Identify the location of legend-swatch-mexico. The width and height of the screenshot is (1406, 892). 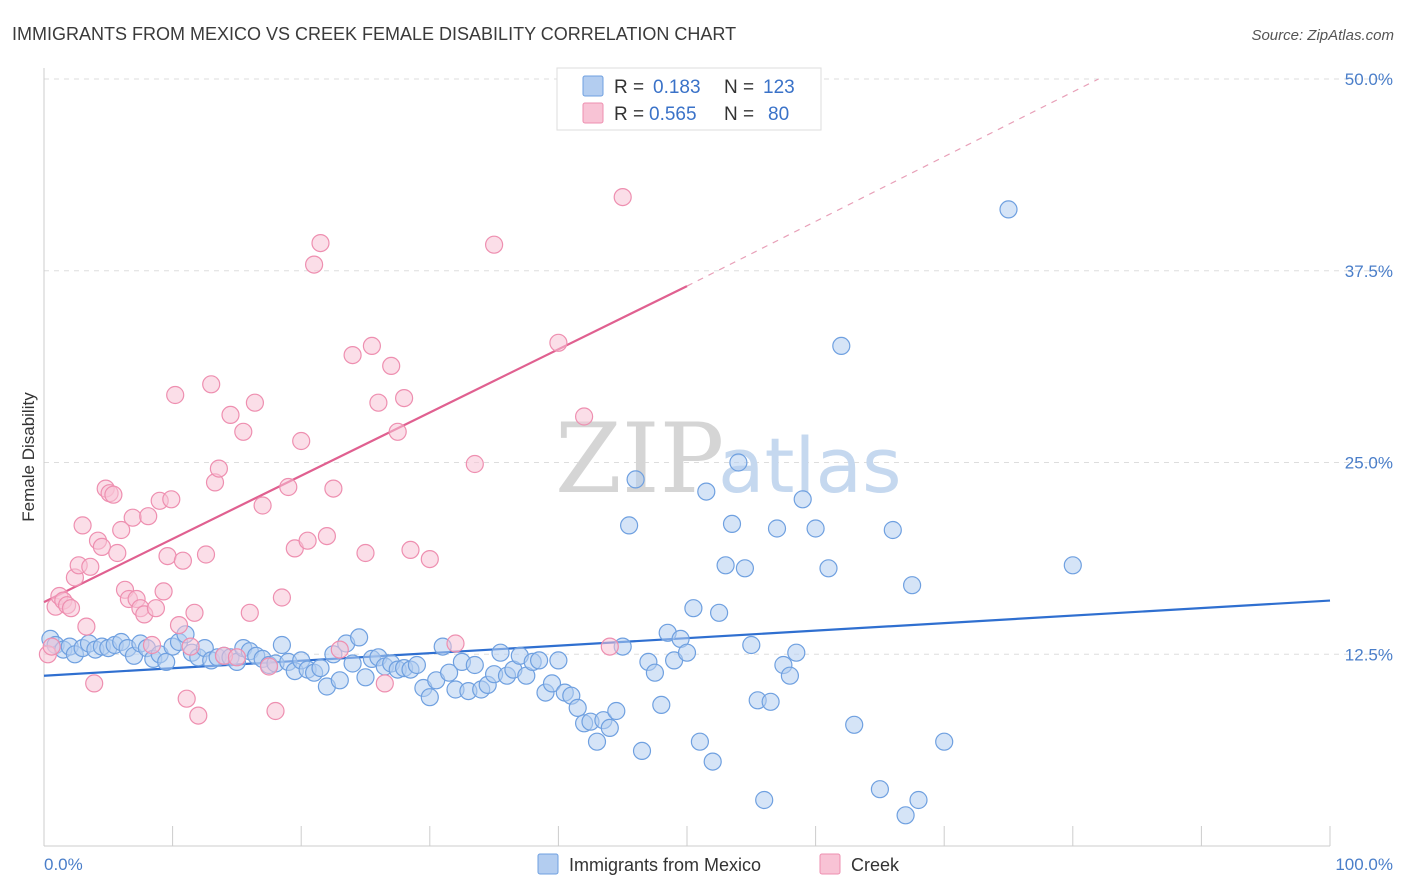
(593, 86).